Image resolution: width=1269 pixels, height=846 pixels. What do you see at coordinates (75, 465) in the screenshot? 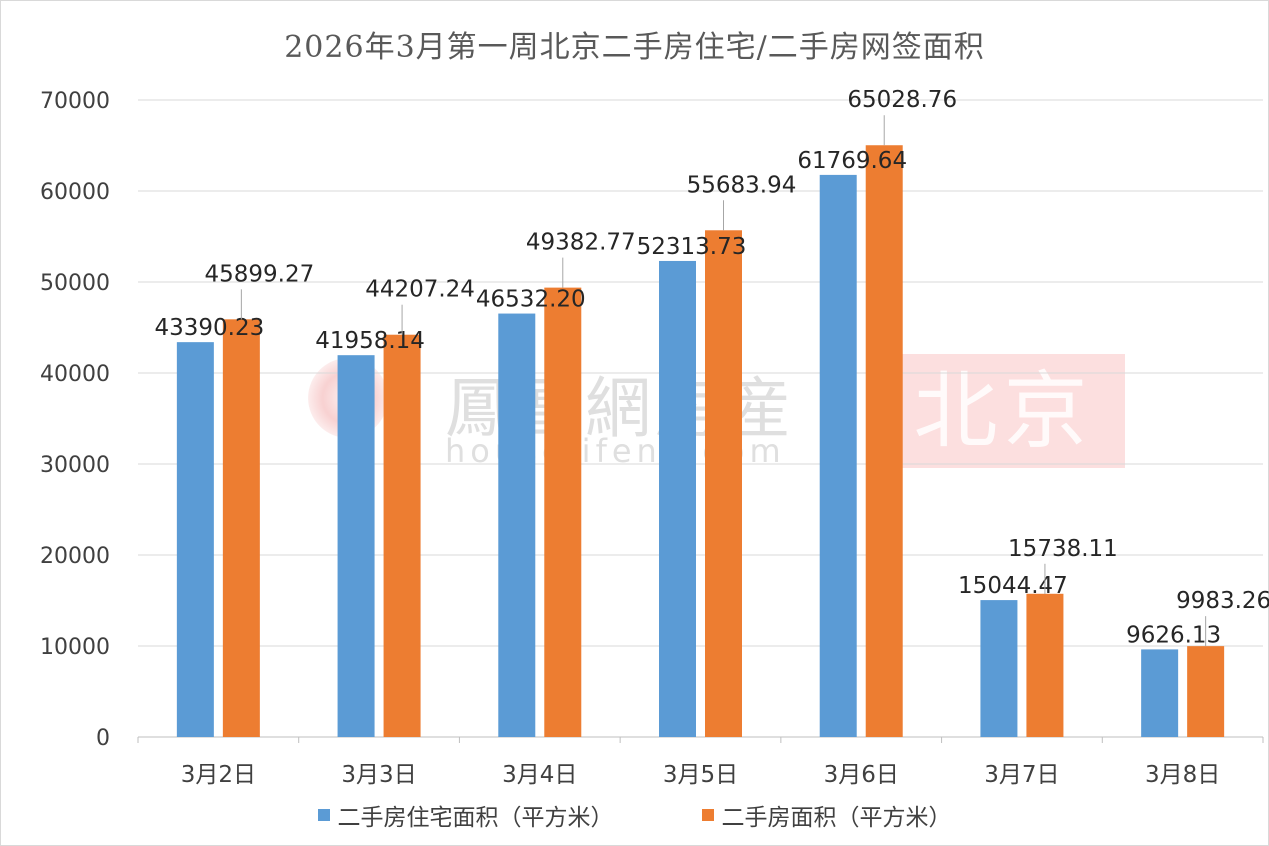
I see `y-tick-label: 30000` at bounding box center [75, 465].